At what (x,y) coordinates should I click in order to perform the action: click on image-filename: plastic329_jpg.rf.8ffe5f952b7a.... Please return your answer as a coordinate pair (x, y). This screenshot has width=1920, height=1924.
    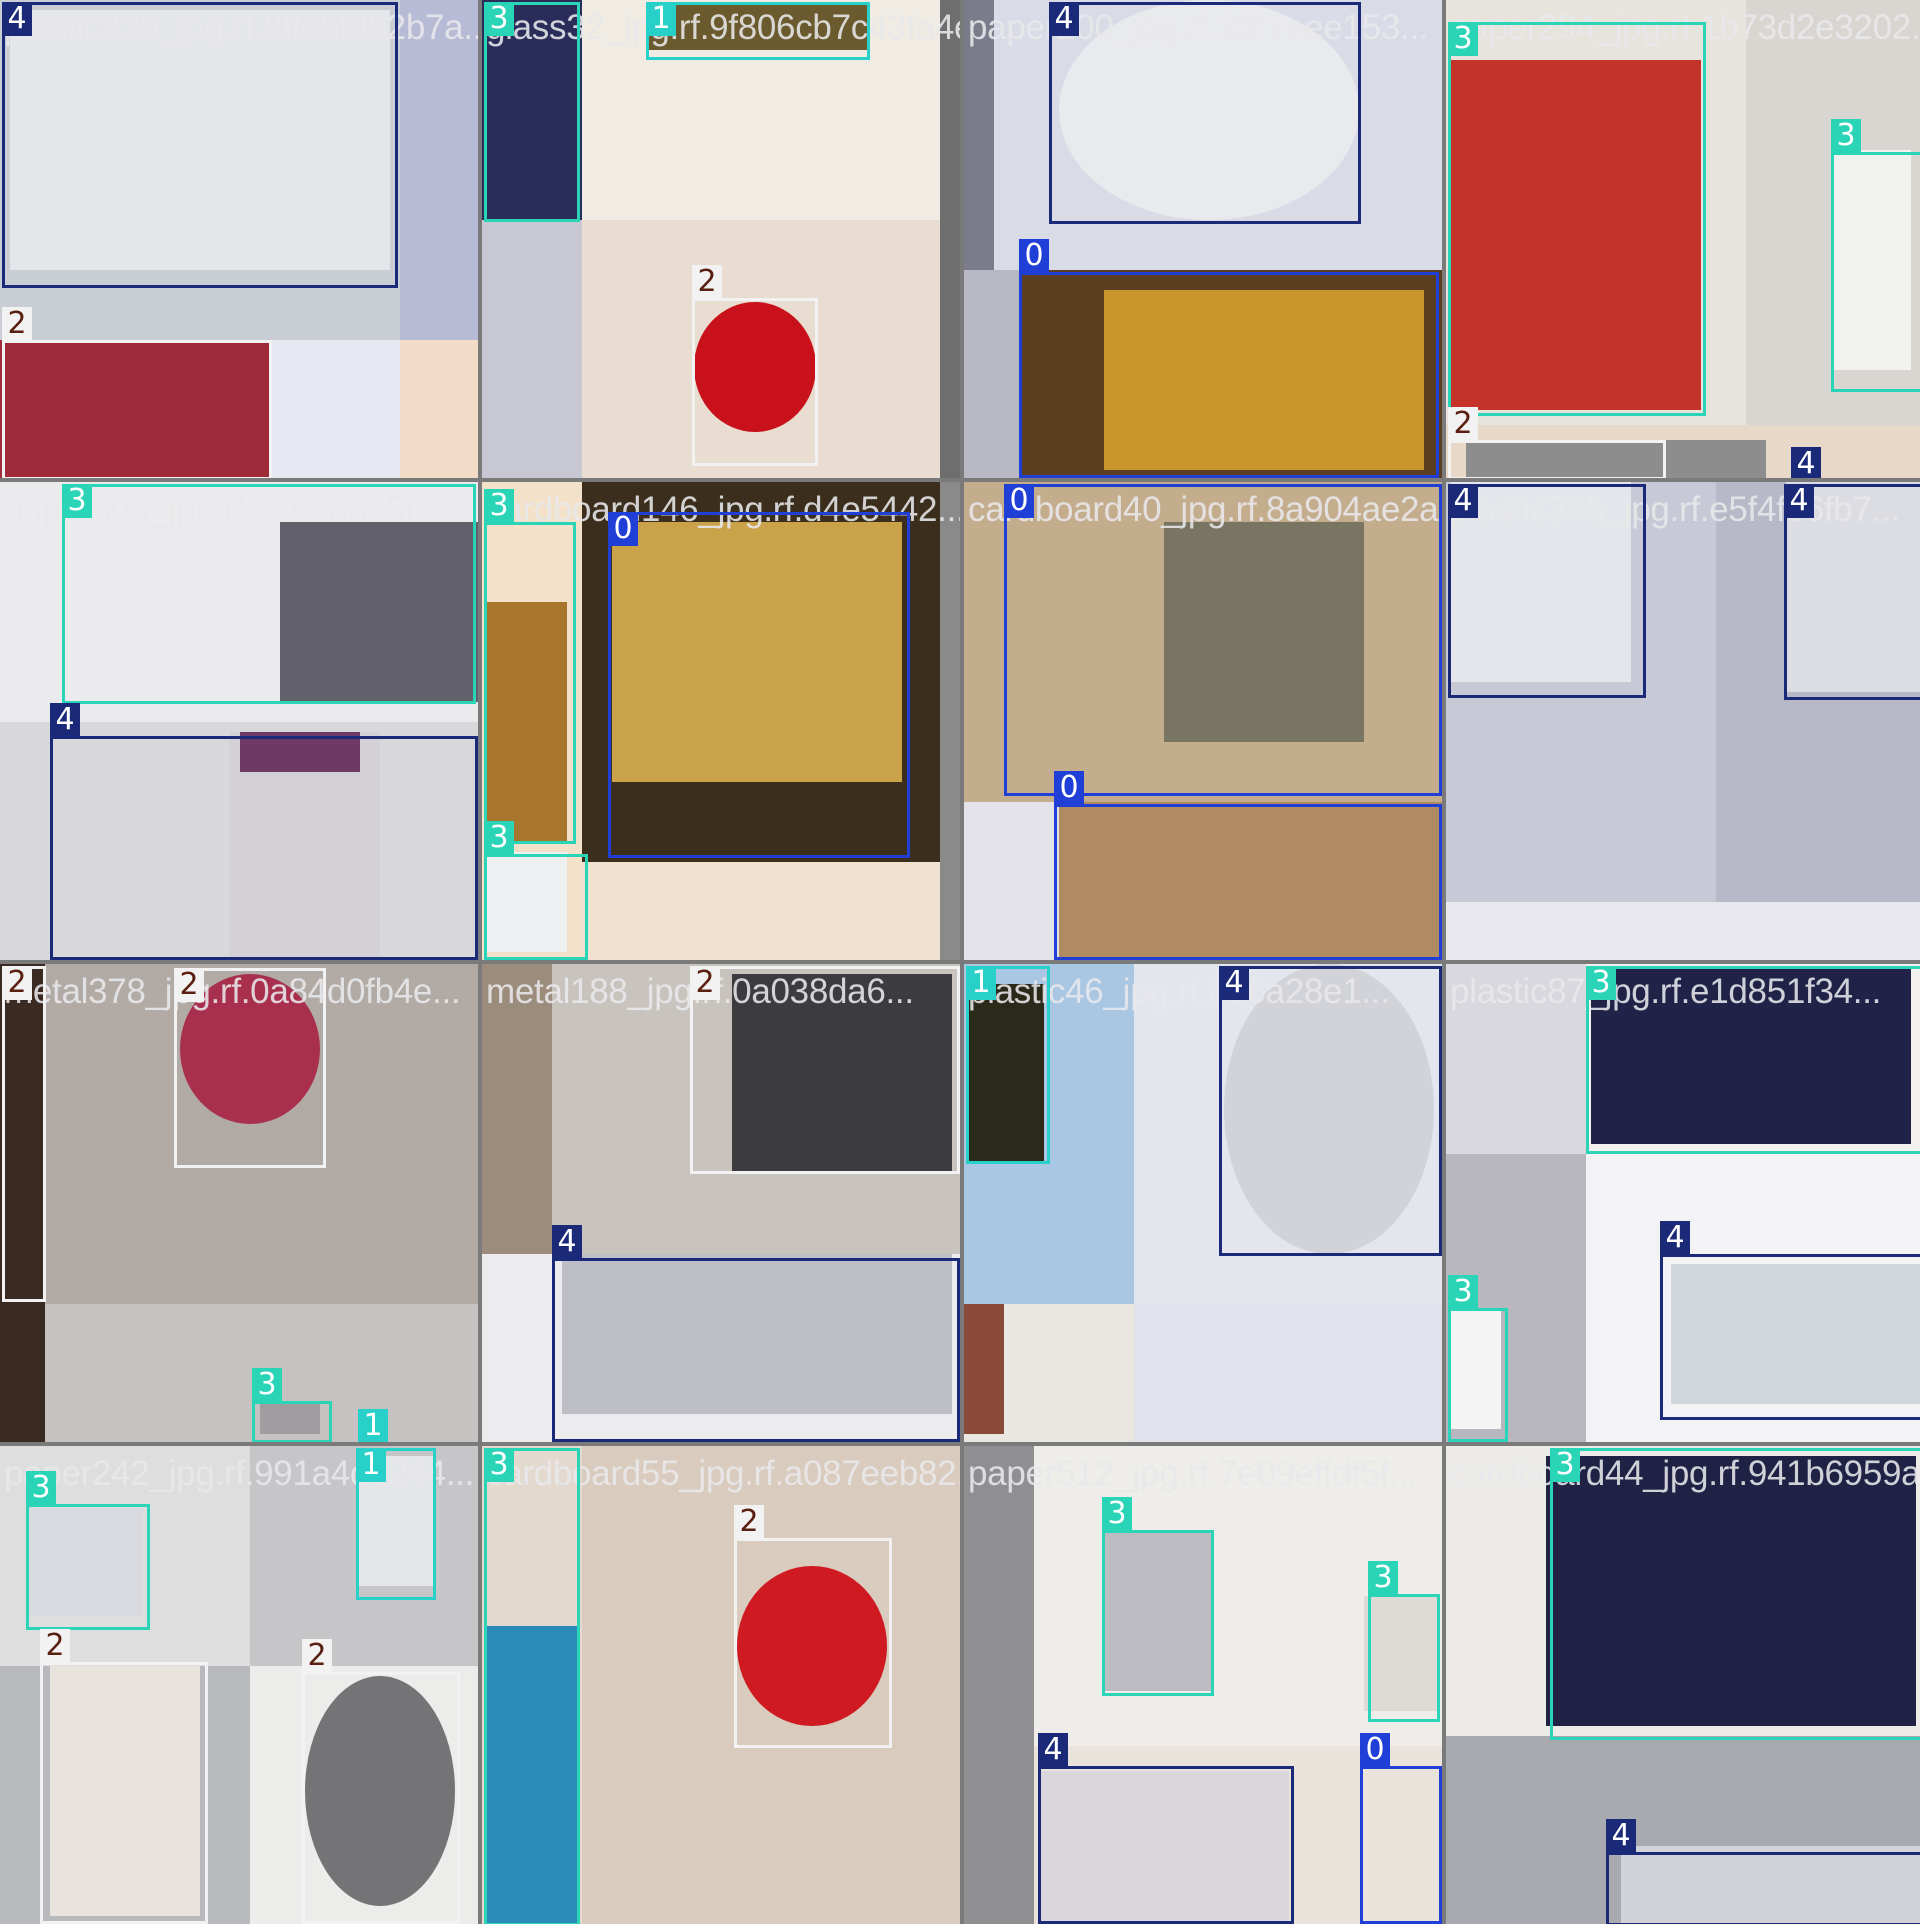
    Looking at the image, I should click on (241, 27).